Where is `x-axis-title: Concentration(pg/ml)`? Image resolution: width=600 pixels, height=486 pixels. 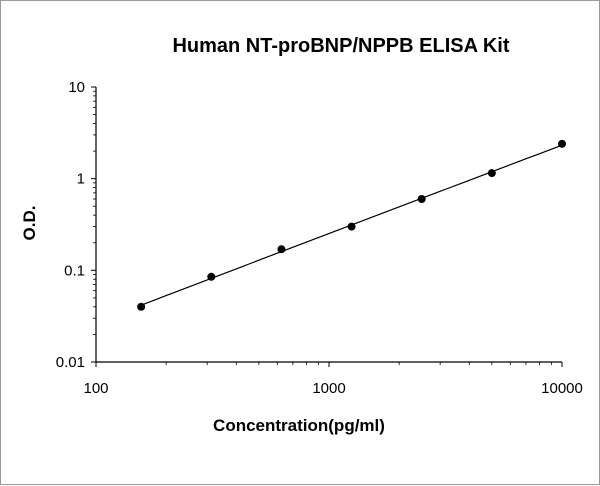 x-axis-title: Concentration(pg/ml) is located at coordinates (299, 425).